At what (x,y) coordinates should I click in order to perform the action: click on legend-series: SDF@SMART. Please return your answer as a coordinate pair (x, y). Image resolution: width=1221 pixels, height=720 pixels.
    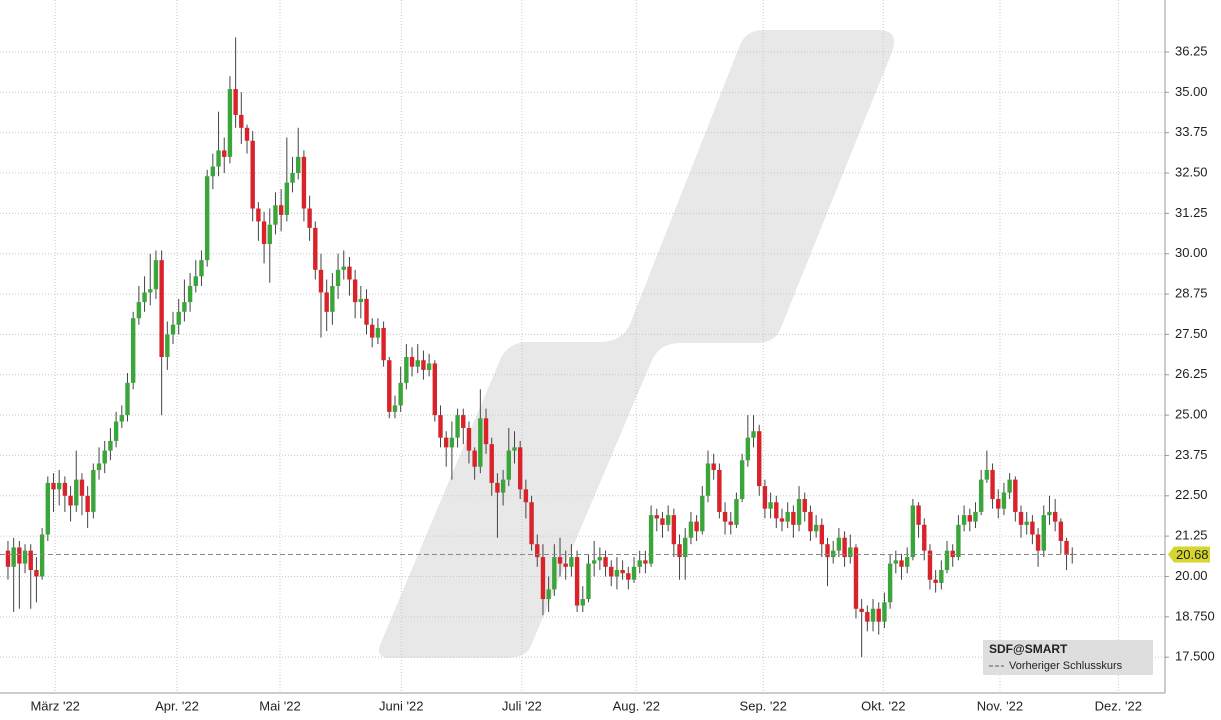
    Looking at the image, I should click on (1028, 649).